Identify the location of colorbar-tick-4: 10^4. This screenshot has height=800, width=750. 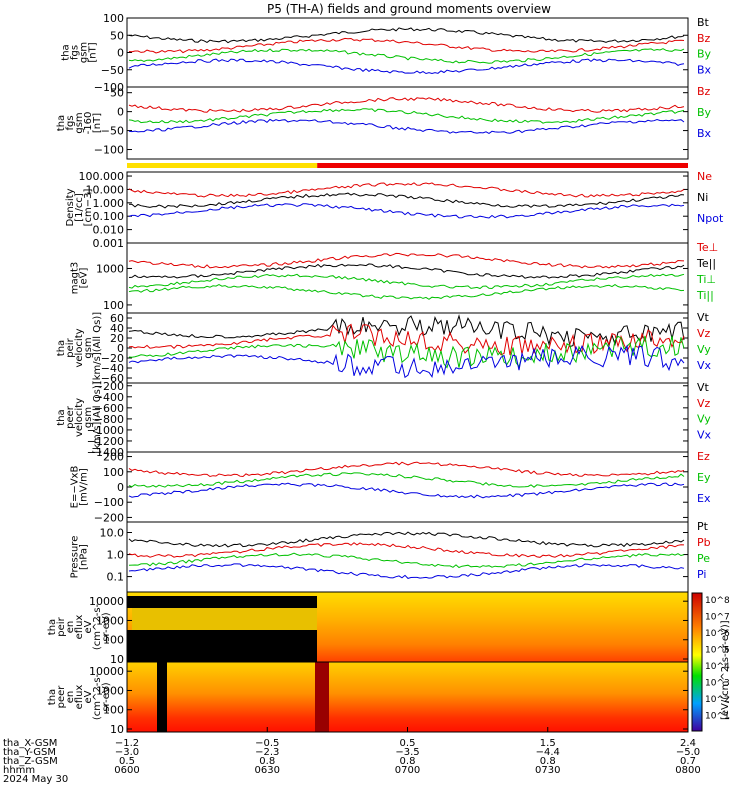
(717, 667).